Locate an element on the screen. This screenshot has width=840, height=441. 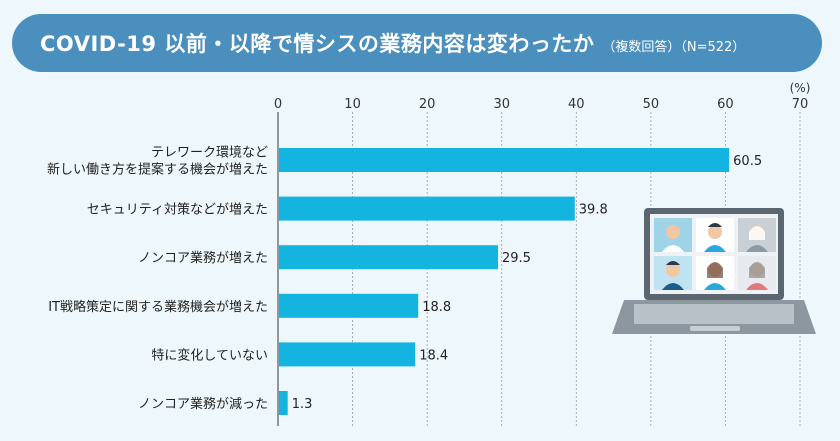
value-label: 1.3 is located at coordinates (302, 404).